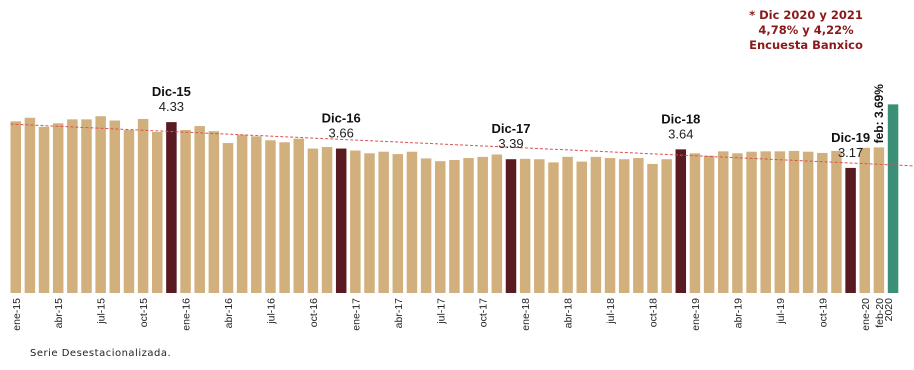 This screenshot has height=370, width=914. What do you see at coordinates (654, 312) in the screenshot?
I see `tick-label-oct-18: oct-18` at bounding box center [654, 312].